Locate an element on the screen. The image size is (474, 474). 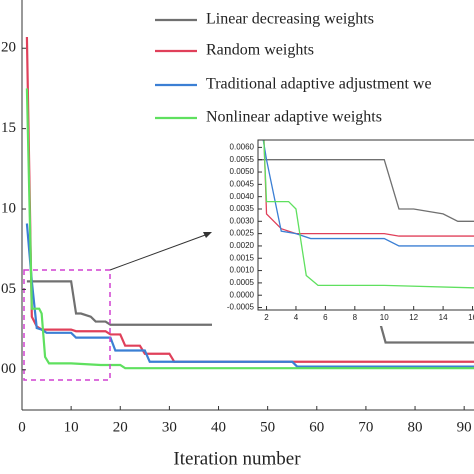
y-tick-label: 0.0025 is located at coordinates (242, 233).